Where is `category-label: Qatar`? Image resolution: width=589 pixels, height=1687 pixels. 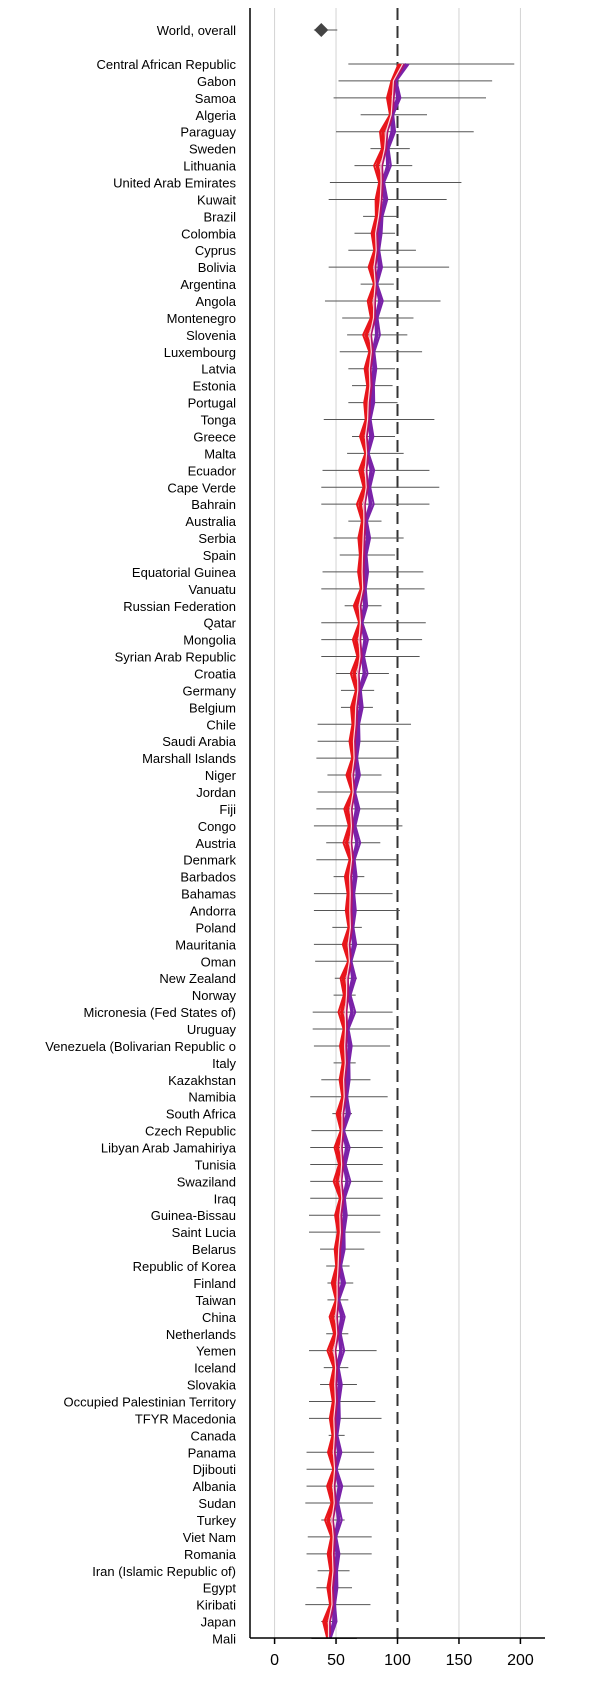 category-label: Qatar is located at coordinates (219, 623).